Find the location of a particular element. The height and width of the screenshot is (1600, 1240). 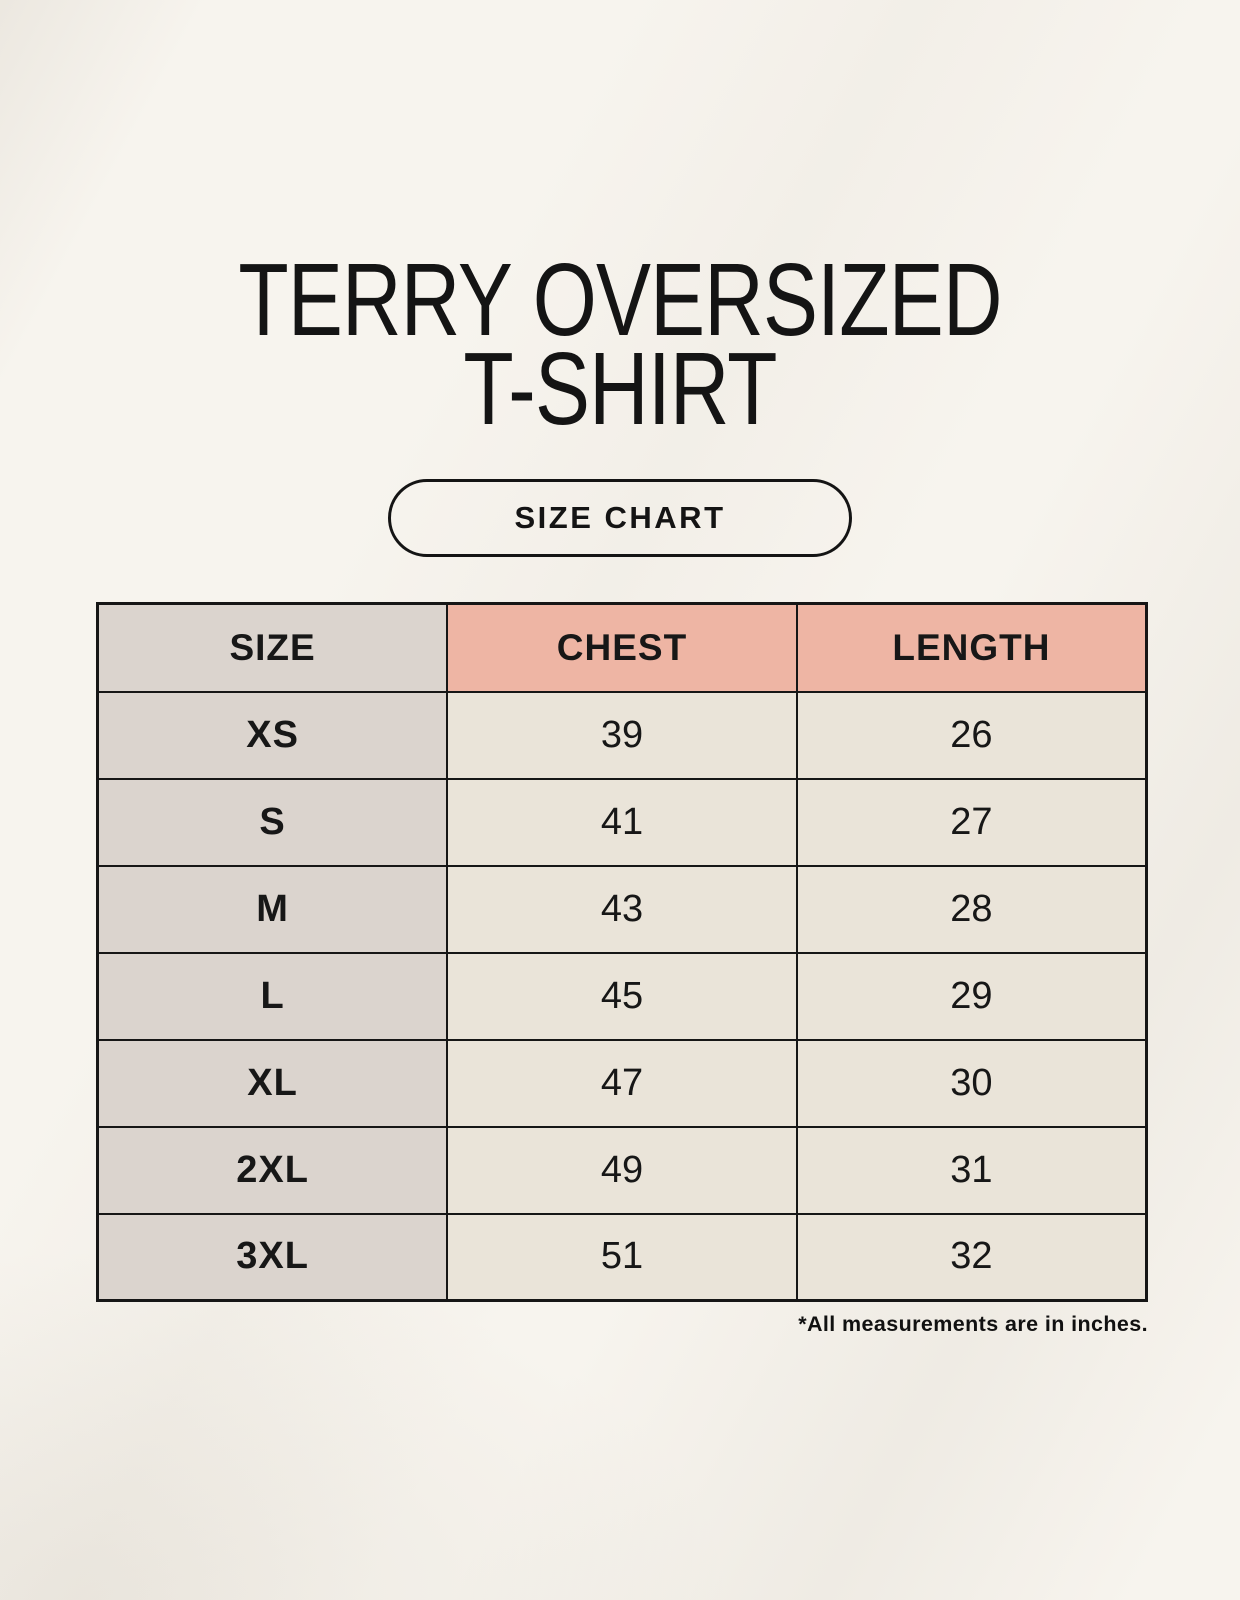

page-title-line-1: TERRY OVERSIZED is located at coordinates (620, 299).